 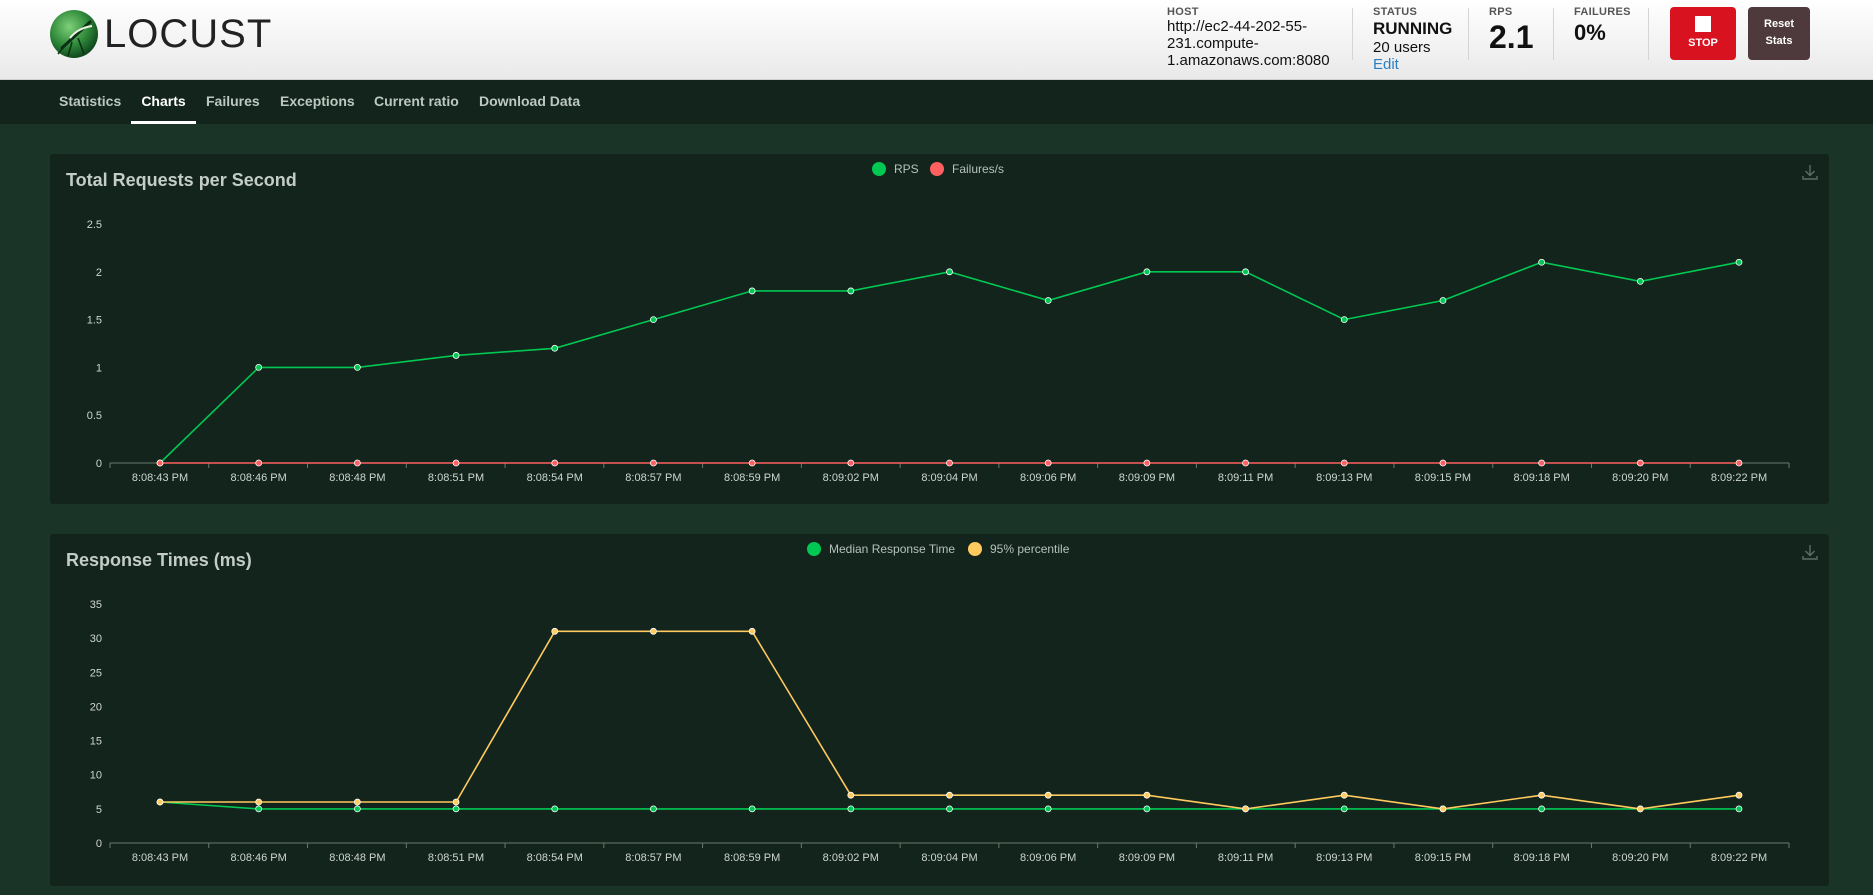 I want to click on logo-text: LOCUST, so click(x=188, y=34).